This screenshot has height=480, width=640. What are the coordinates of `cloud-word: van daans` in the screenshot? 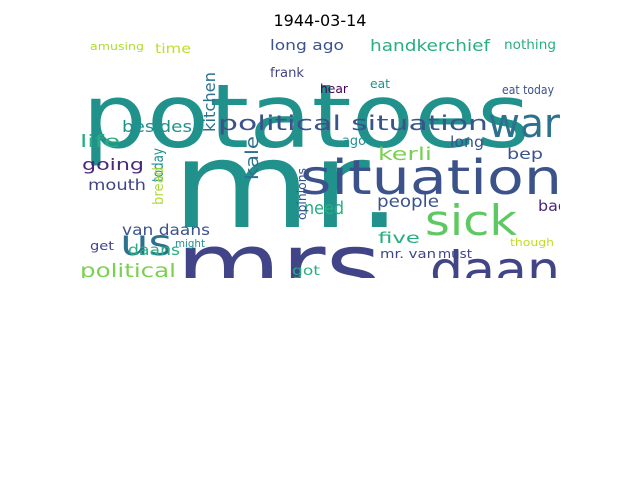 It's located at (166, 230).